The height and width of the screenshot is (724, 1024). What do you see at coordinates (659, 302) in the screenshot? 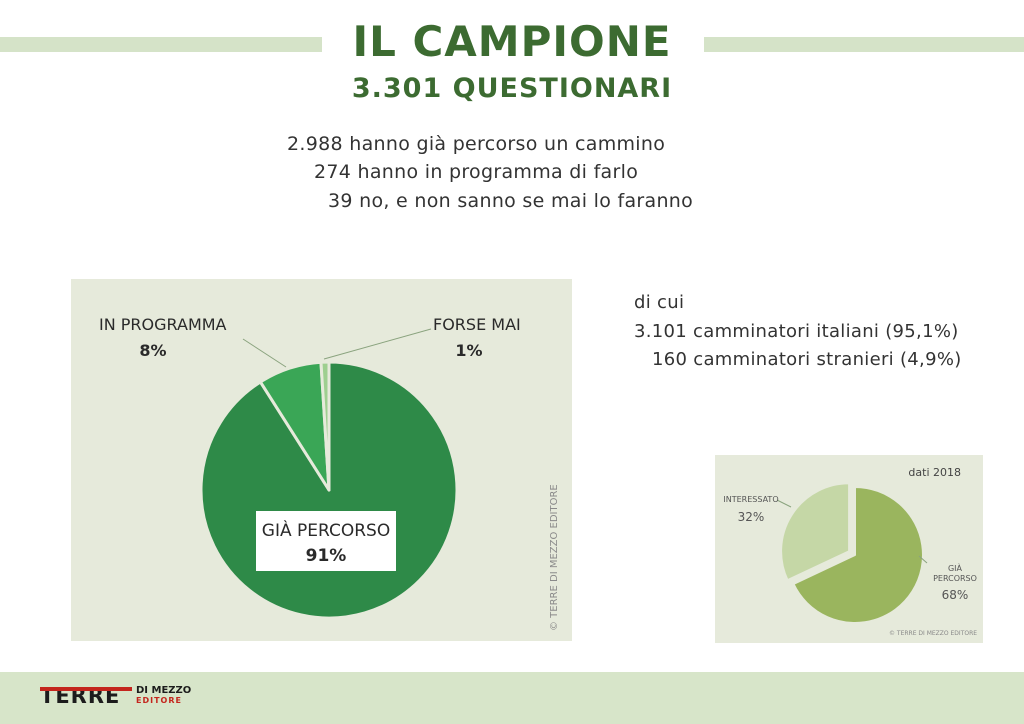
I see `breakdown-intro: di cui` at bounding box center [659, 302].